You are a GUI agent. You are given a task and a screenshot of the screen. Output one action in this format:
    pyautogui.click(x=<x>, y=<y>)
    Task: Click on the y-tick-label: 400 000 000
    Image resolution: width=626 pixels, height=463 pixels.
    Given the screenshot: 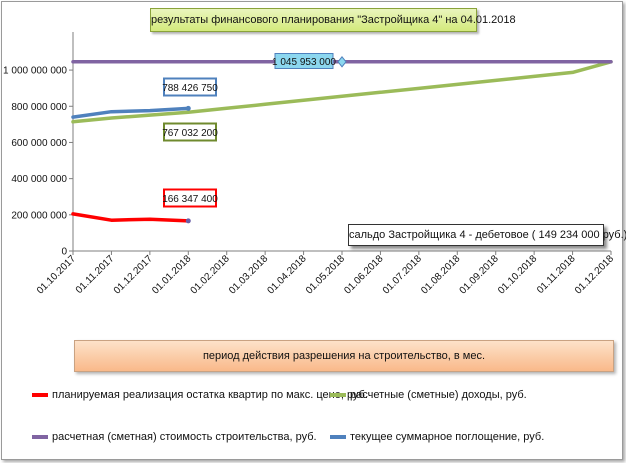 What is the action you would take?
    pyautogui.click(x=39, y=179)
    